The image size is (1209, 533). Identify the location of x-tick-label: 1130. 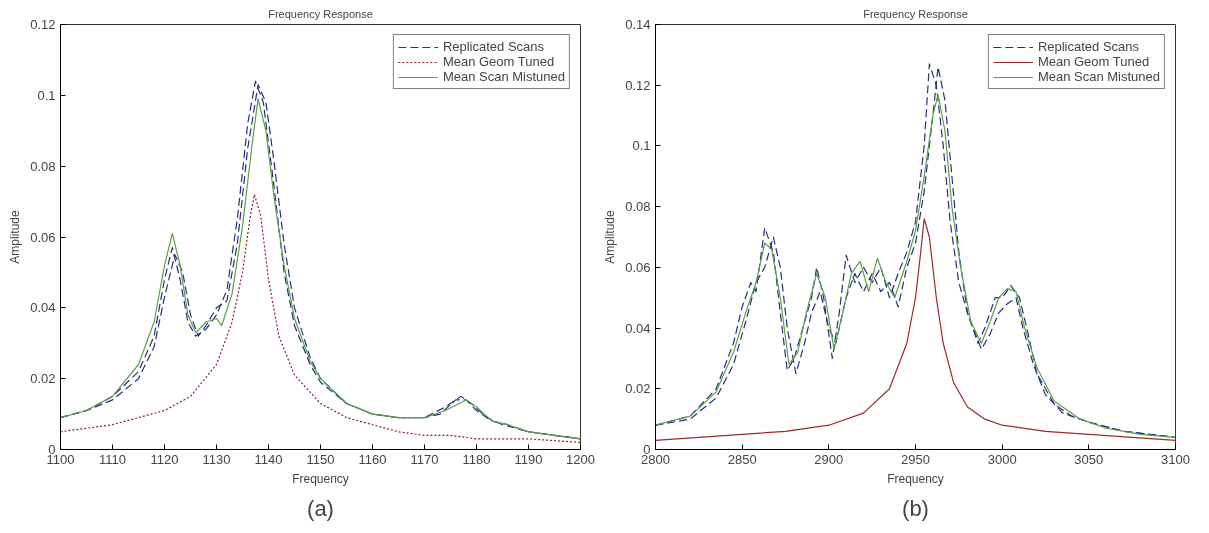
(216, 459).